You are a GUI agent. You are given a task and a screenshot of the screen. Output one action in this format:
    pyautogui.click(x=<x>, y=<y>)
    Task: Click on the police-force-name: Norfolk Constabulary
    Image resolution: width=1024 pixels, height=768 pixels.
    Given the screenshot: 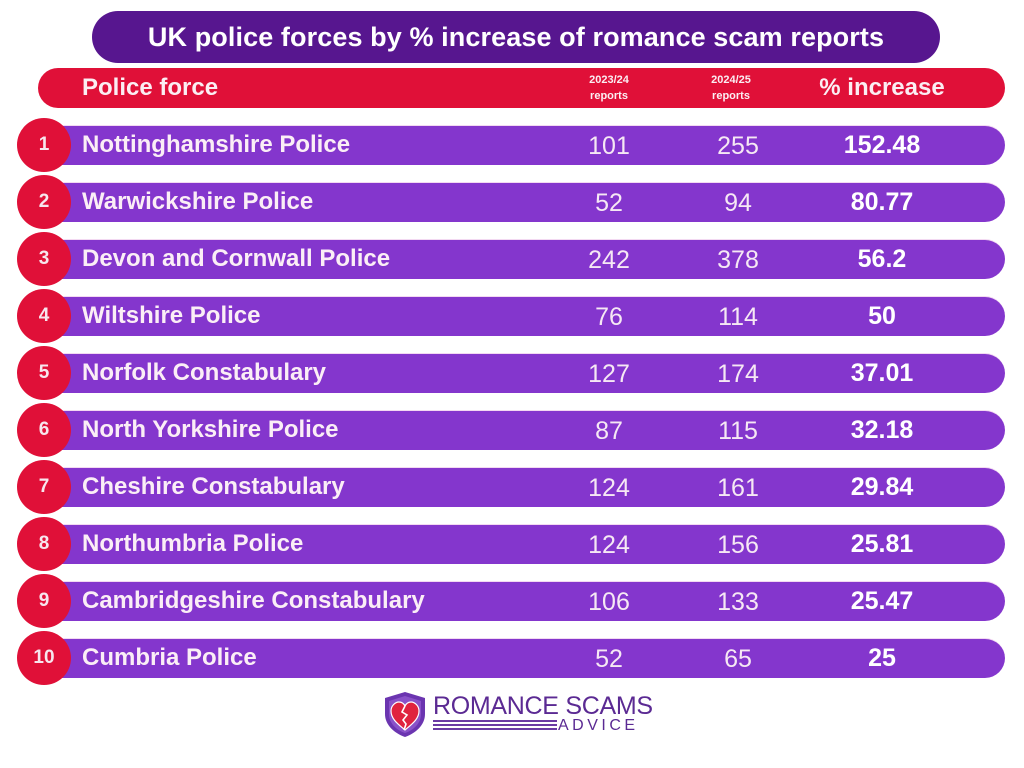 What is the action you would take?
    pyautogui.click(x=204, y=372)
    